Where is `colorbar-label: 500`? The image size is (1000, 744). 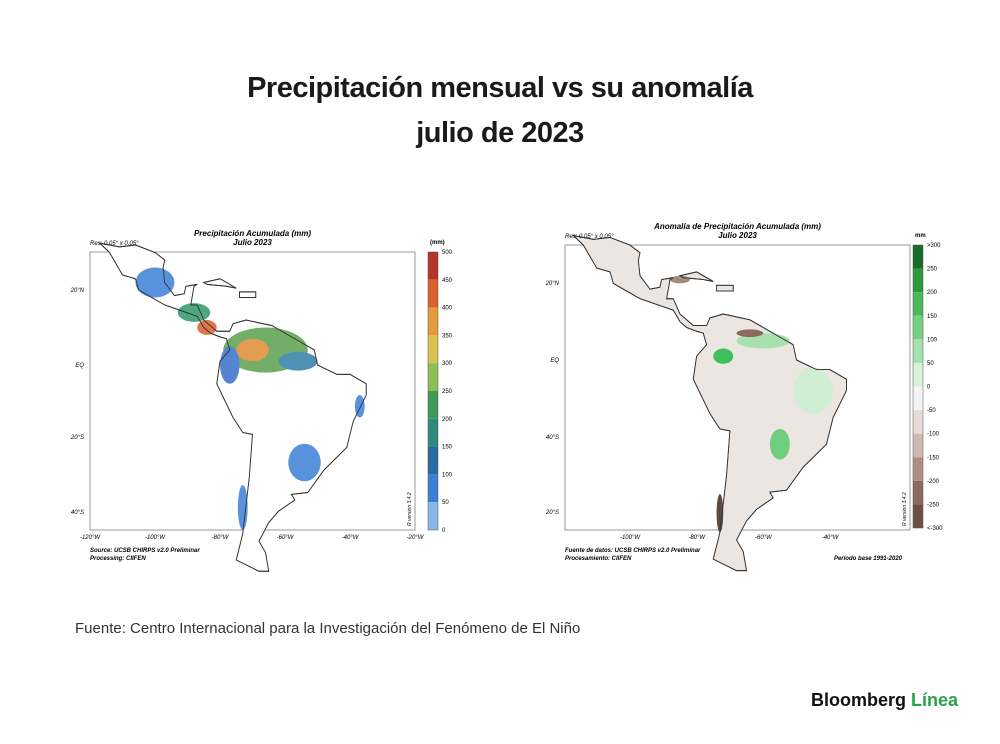
colorbar-label: 500 is located at coordinates (447, 253).